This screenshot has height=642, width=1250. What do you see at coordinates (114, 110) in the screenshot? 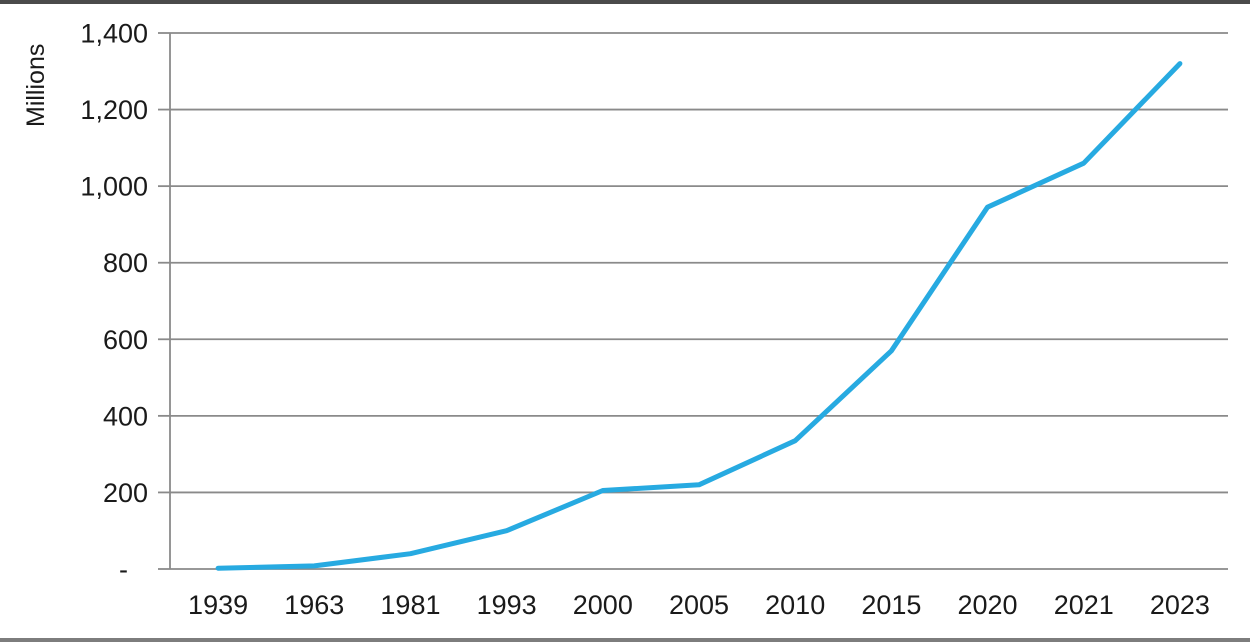
I see `y-tick-label: 1,200` at bounding box center [114, 110].